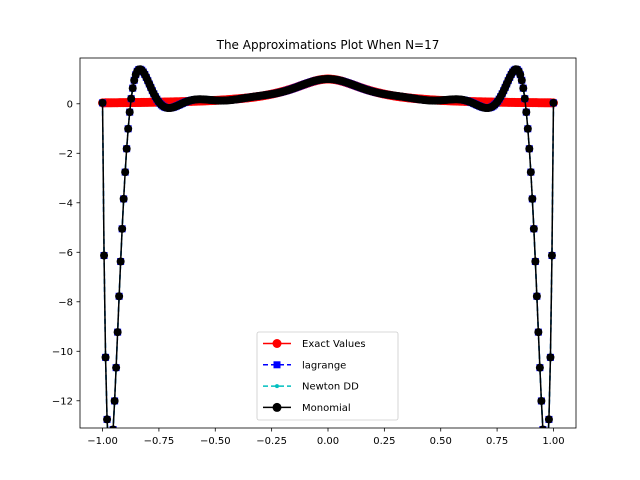 Image resolution: width=640 pixels, height=480 pixels. What do you see at coordinates (334, 344) in the screenshot?
I see `legend-label: Exact Values` at bounding box center [334, 344].